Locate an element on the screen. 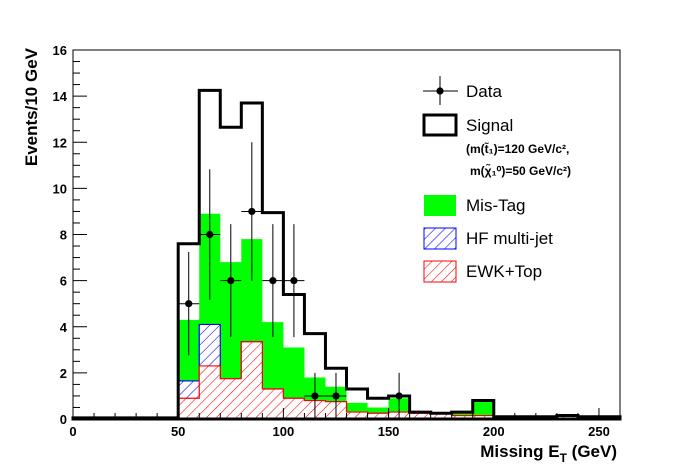 The height and width of the screenshot is (471, 696). x-tick-label: 200 is located at coordinates (494, 431).